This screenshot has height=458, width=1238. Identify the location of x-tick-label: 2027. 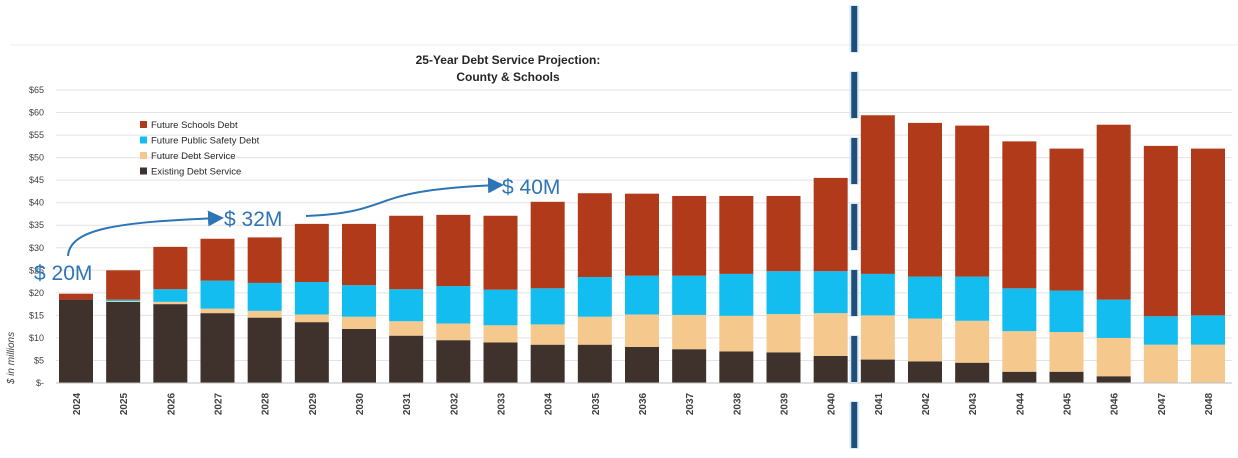
(219, 403).